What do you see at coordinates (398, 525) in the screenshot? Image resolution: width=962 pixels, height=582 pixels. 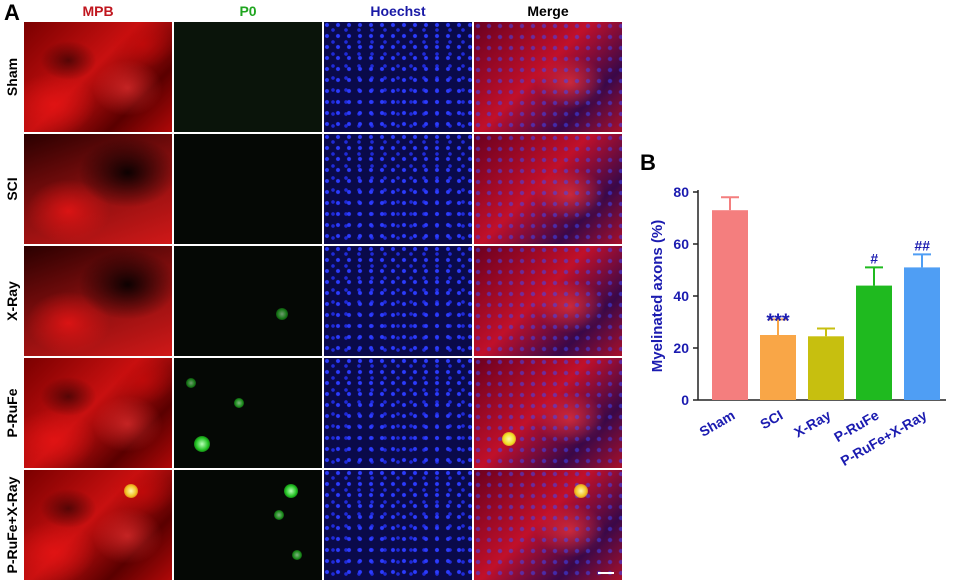 I see `micrograph-prufe-xray-hoechst` at bounding box center [398, 525].